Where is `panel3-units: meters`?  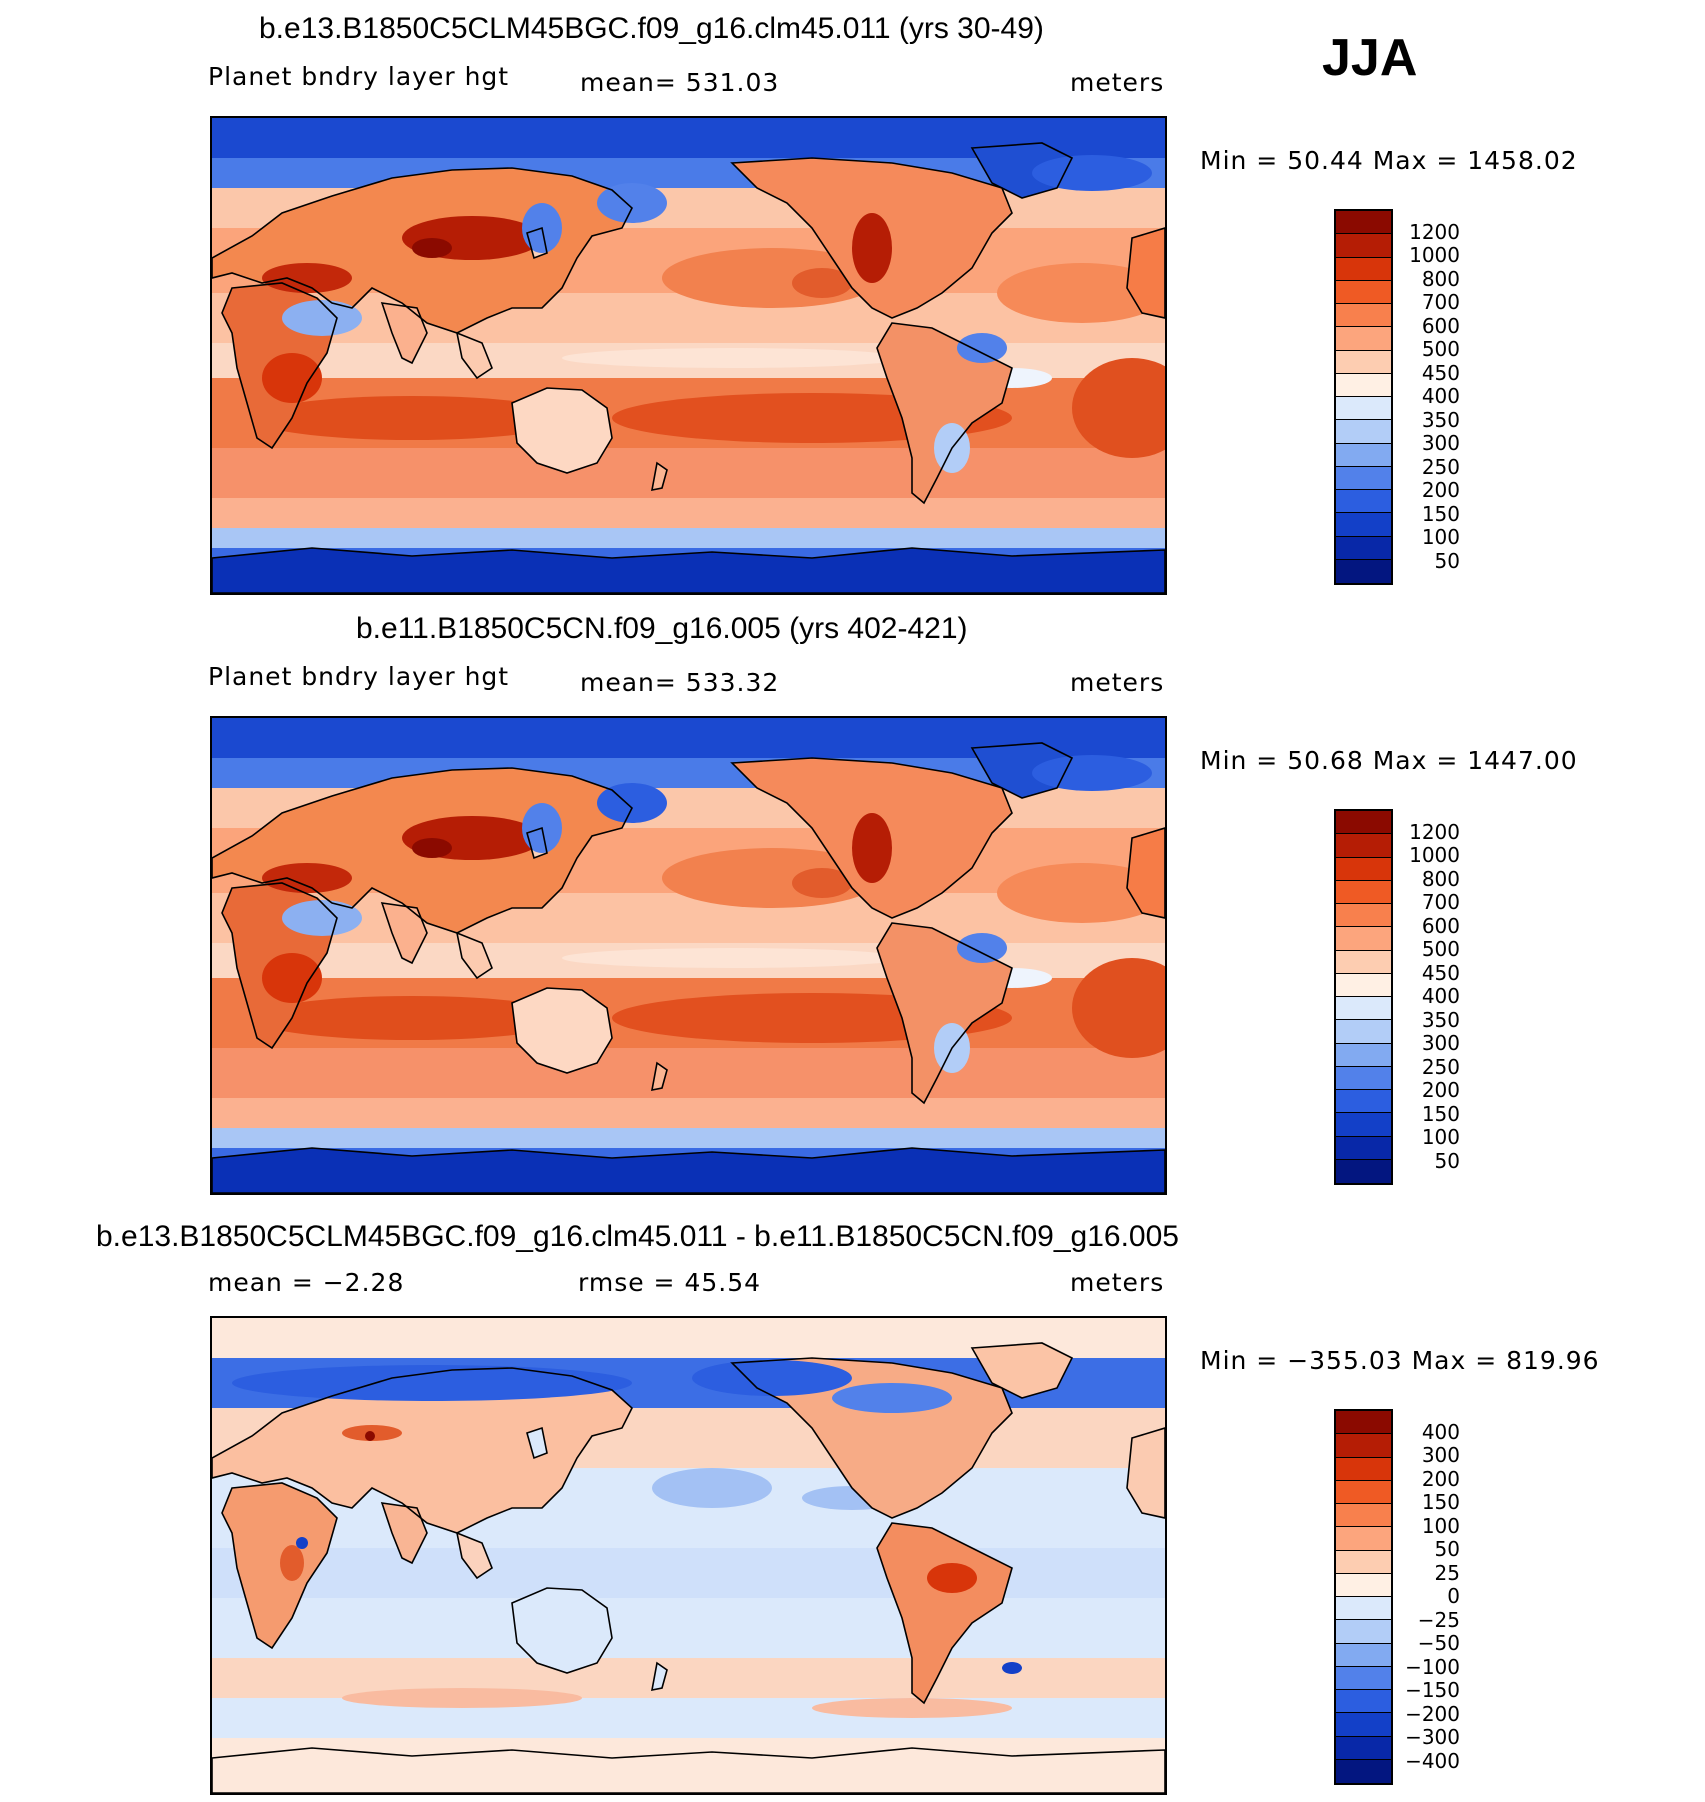
panel3-units: meters is located at coordinates (1117, 1282).